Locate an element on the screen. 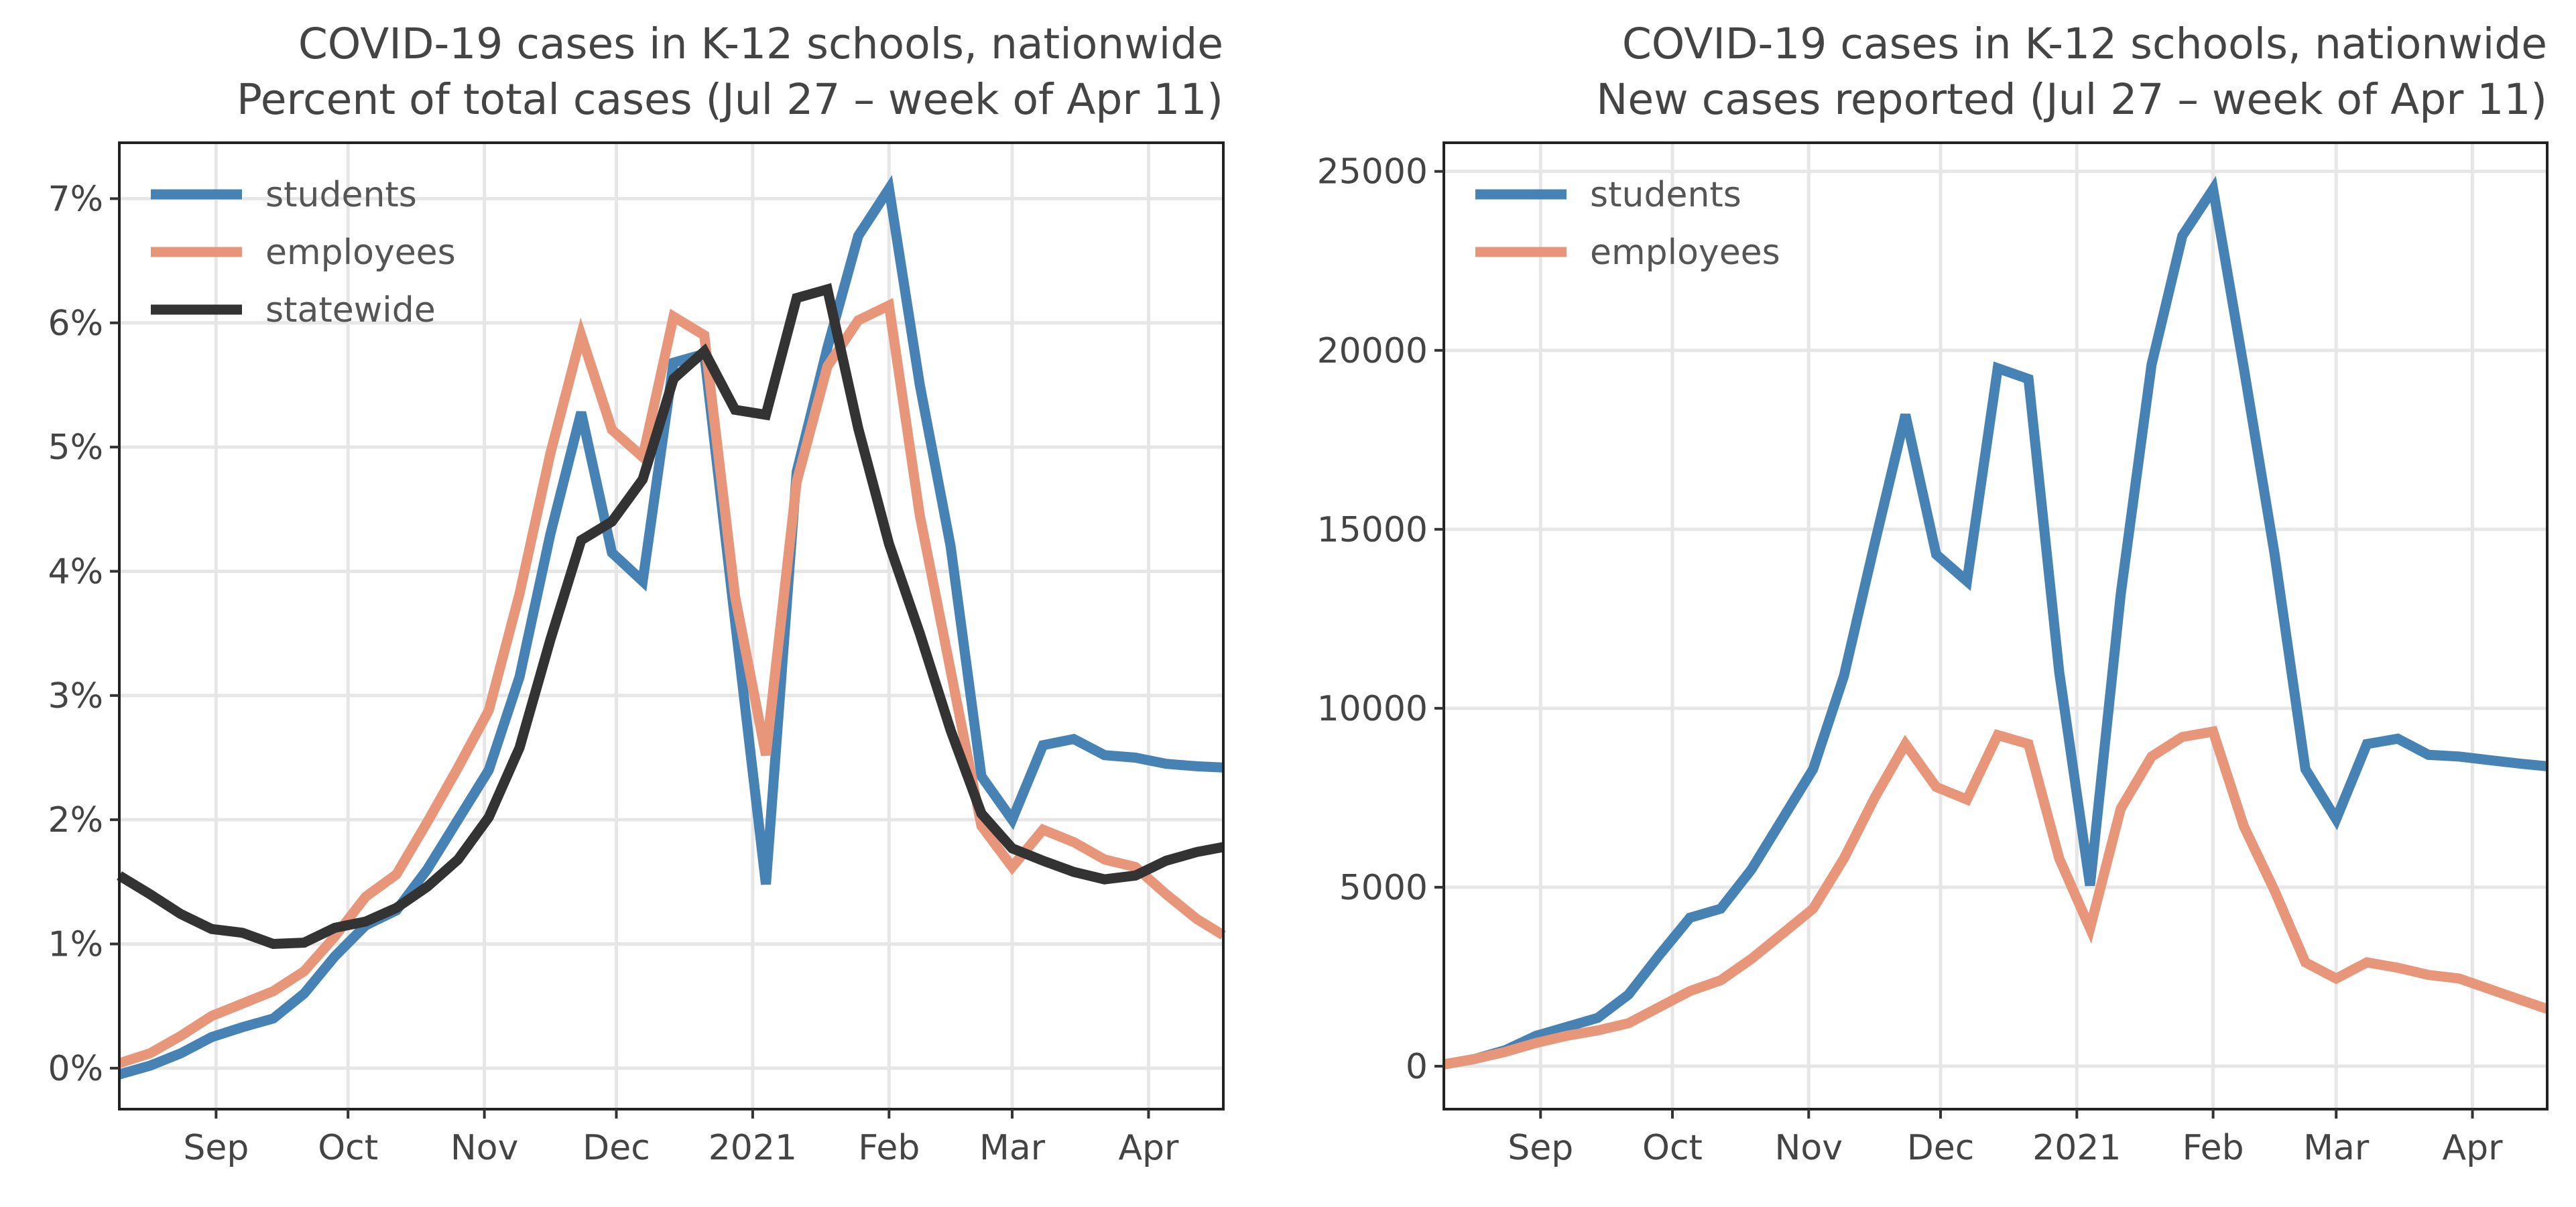 The image size is (2576, 1207). y-tick-label: 1% is located at coordinates (76, 944).